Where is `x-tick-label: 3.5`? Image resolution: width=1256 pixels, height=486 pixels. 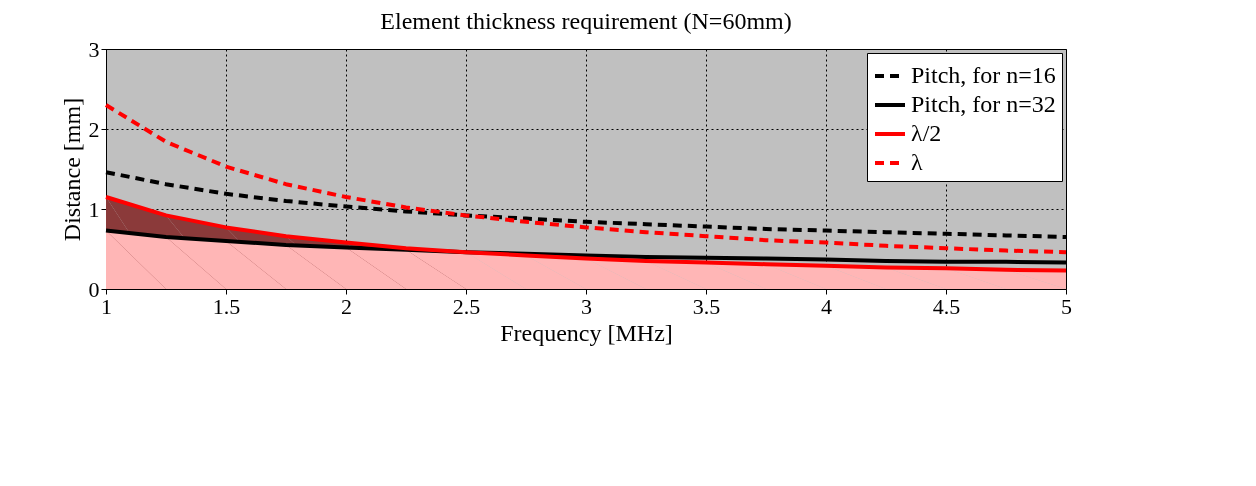
x-tick-label: 3.5 is located at coordinates (706, 306).